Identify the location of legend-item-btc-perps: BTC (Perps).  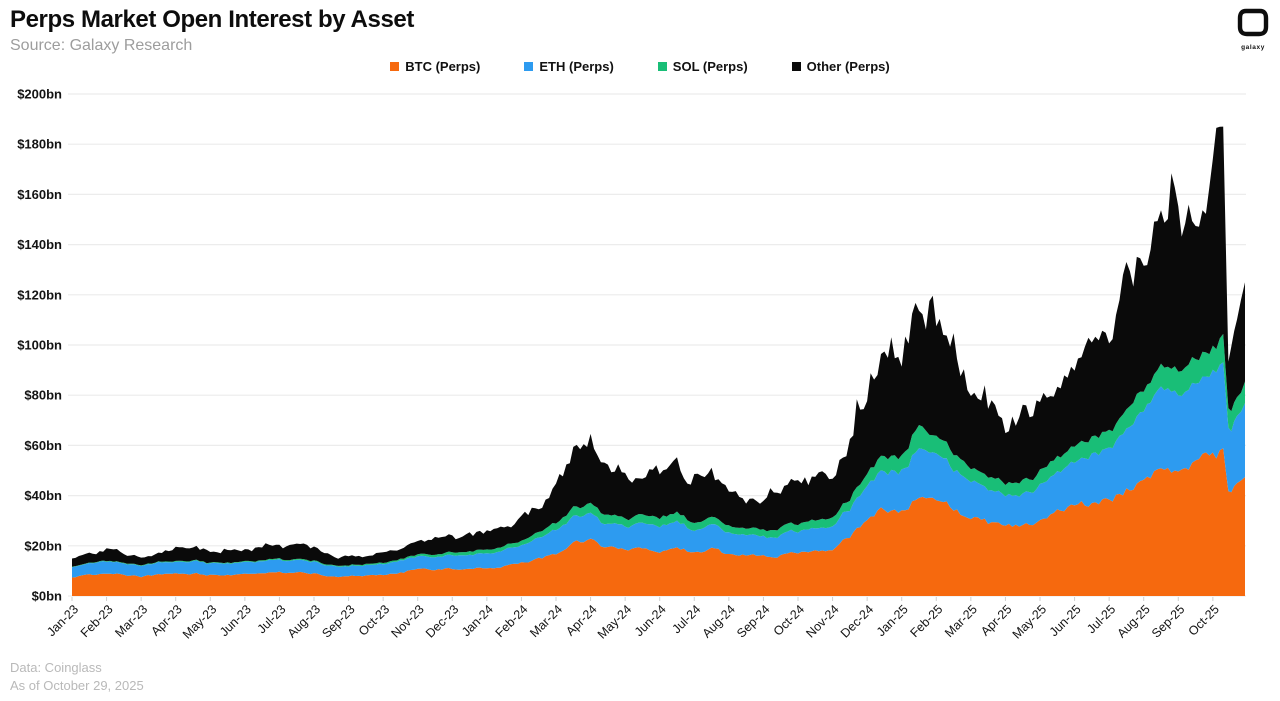
(435, 66).